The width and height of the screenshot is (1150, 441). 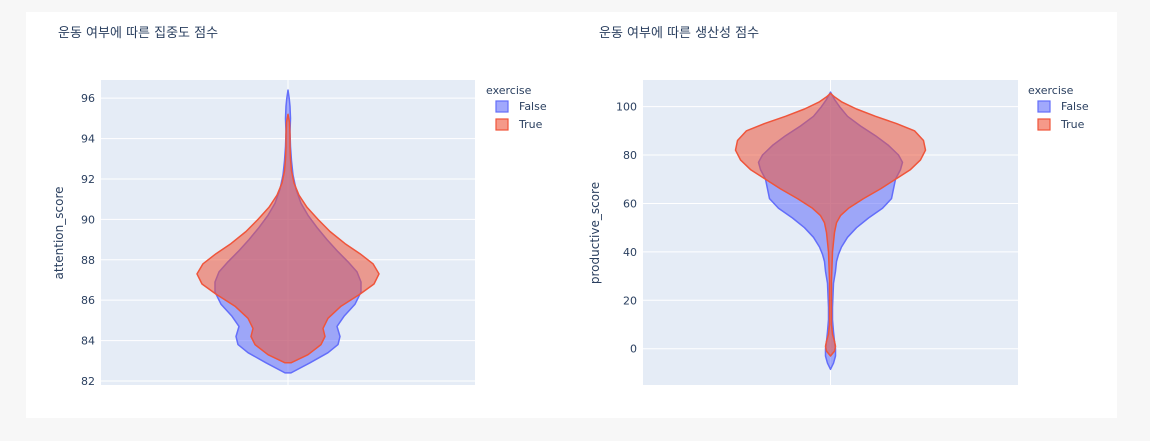 I want to click on y-tick-label: 80, so click(x=630, y=155).